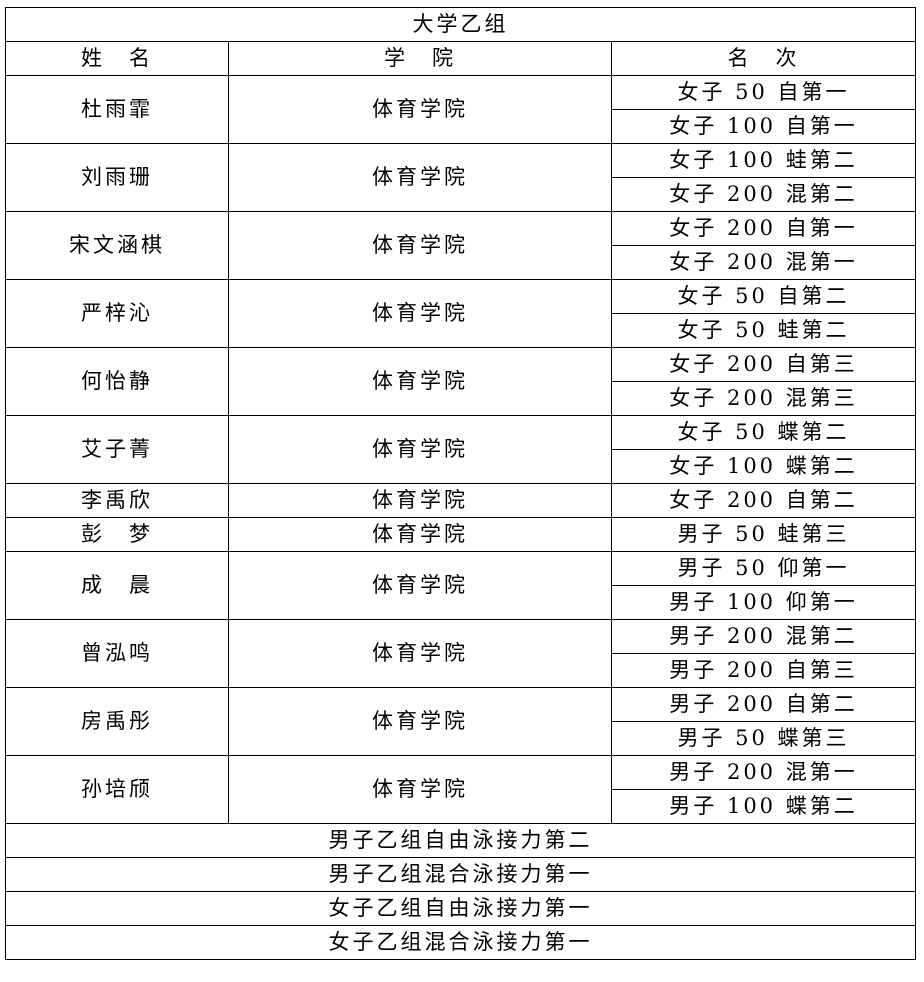  What do you see at coordinates (763, 568) in the screenshot?
I see `athlete-result: 男子 50 仰第一` at bounding box center [763, 568].